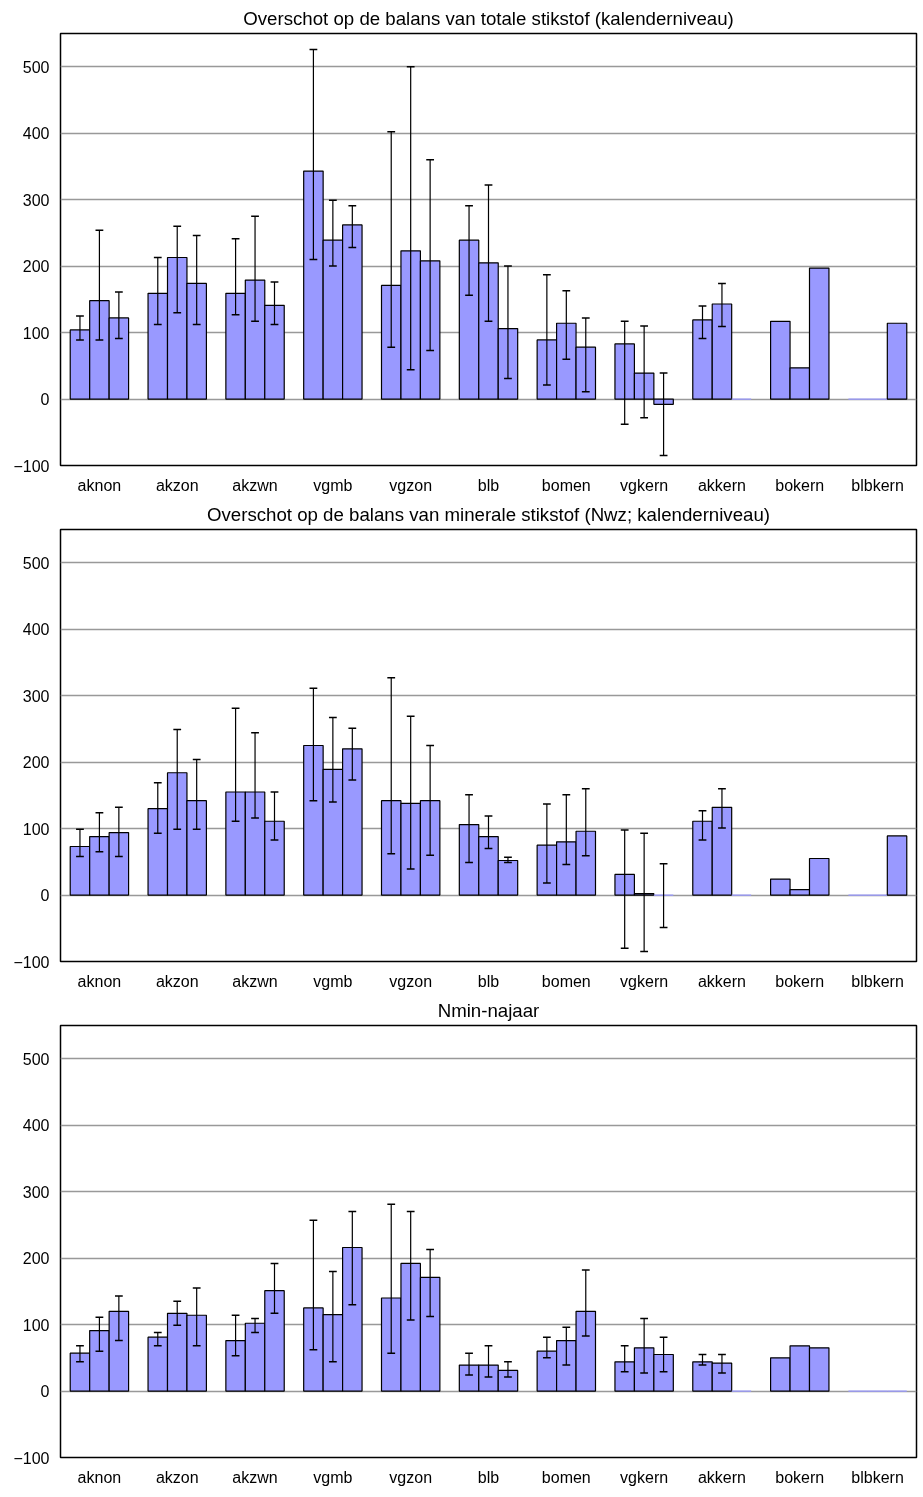 Image resolution: width=923 pixels, height=1497 pixels. Describe the element at coordinates (488, 1010) in the screenshot. I see `chart-title: Nmin-najaar` at that location.